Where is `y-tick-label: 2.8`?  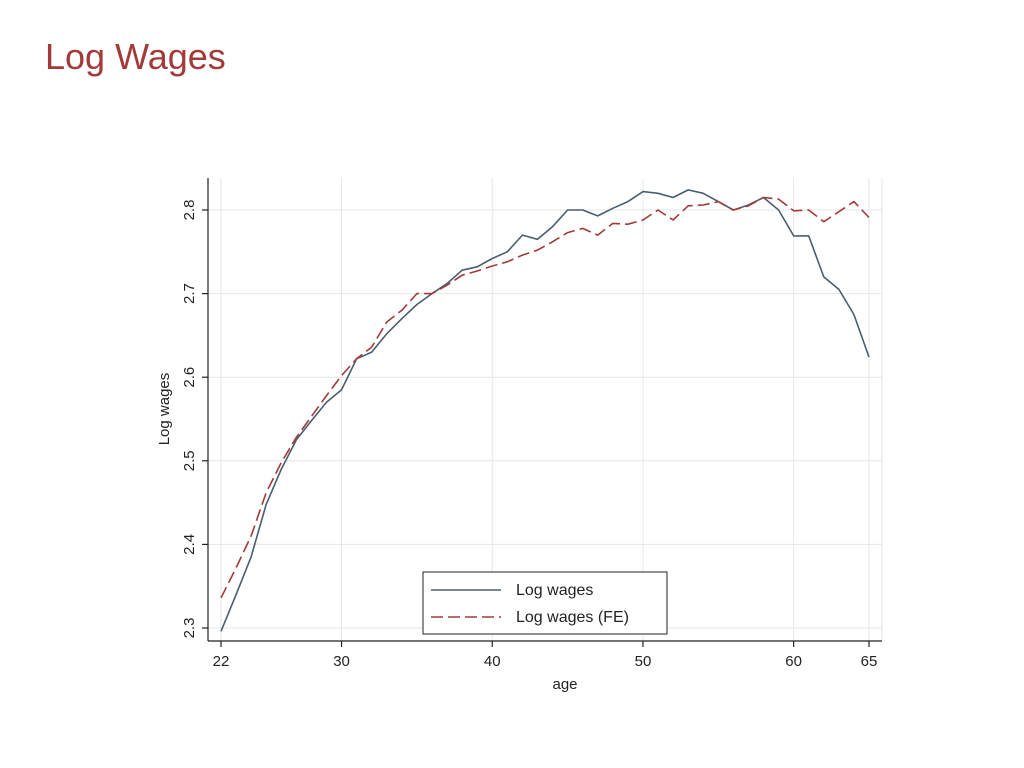
y-tick-label: 2.8 is located at coordinates (189, 210).